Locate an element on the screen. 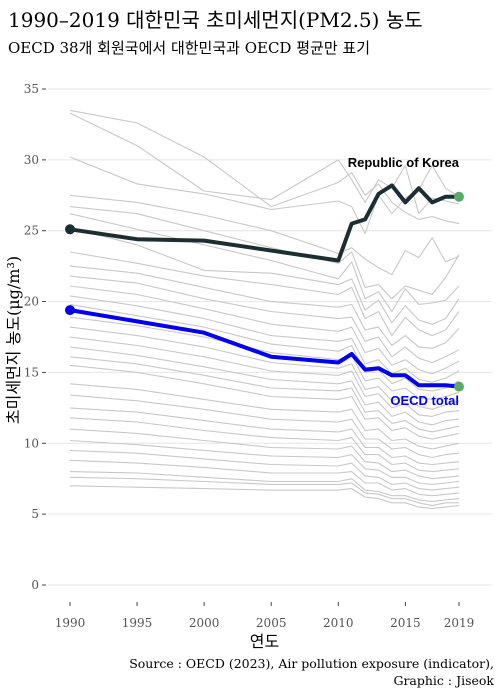 Image resolution: width=500 pixels, height=700 pixels. x-tick-label: 2015 is located at coordinates (405, 623).